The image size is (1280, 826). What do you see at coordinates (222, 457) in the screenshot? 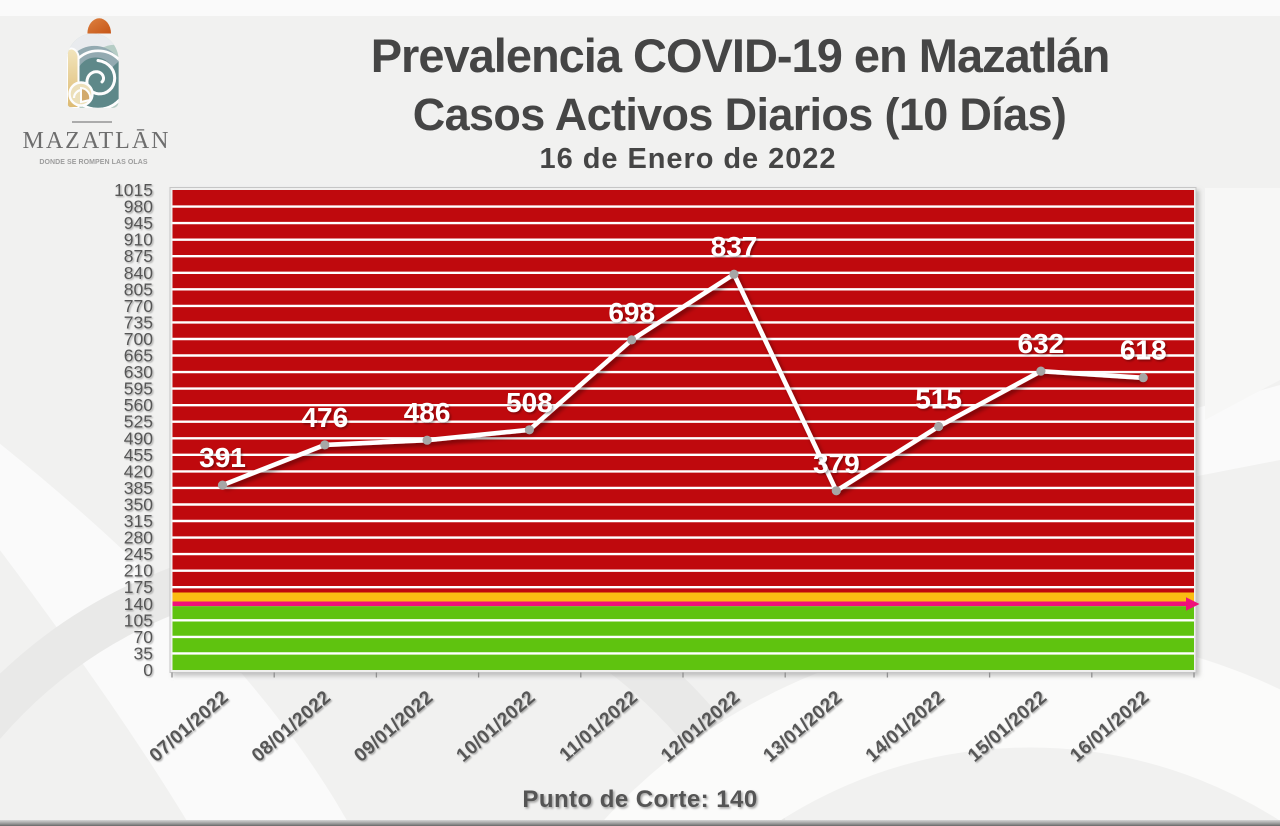
I see `svg-text: 391` at bounding box center [222, 457].